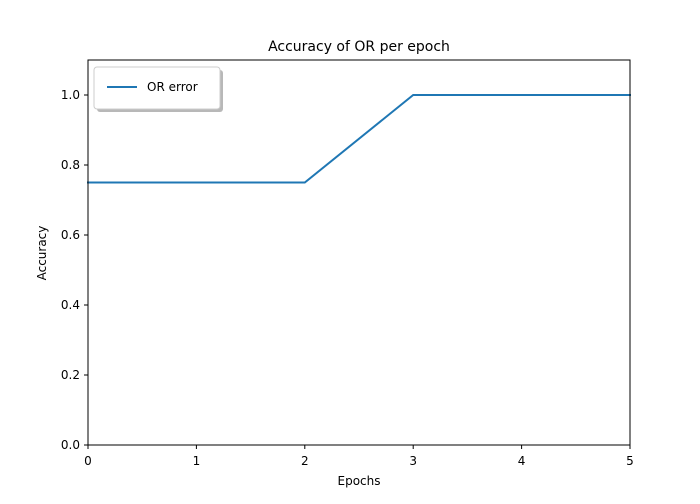  Describe the element at coordinates (42, 253) in the screenshot. I see `y-axis-label: Accuracy` at that location.